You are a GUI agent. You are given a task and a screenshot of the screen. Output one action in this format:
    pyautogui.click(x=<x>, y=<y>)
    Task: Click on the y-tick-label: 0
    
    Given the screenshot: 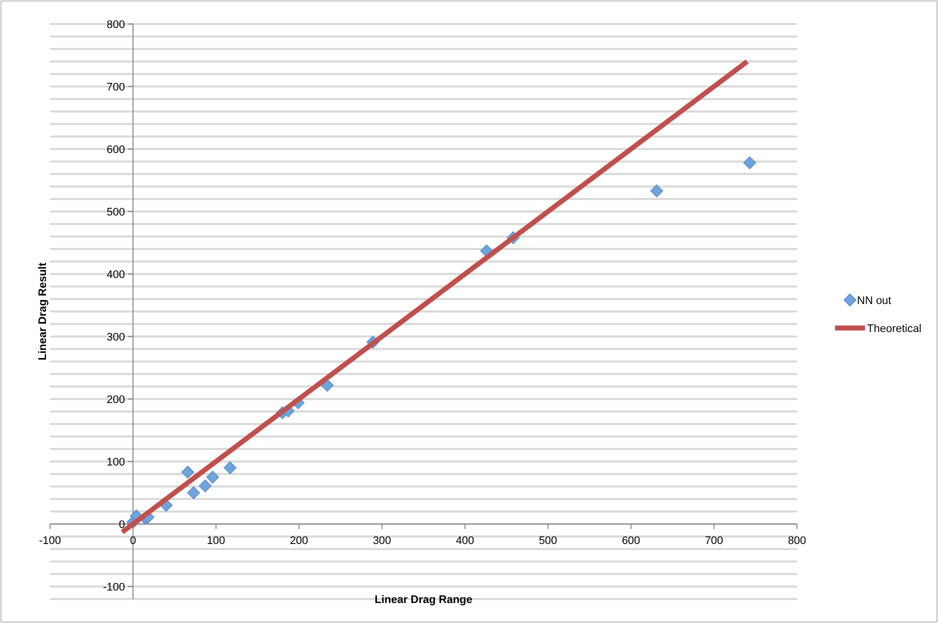 What is the action you would take?
    pyautogui.click(x=121, y=525)
    